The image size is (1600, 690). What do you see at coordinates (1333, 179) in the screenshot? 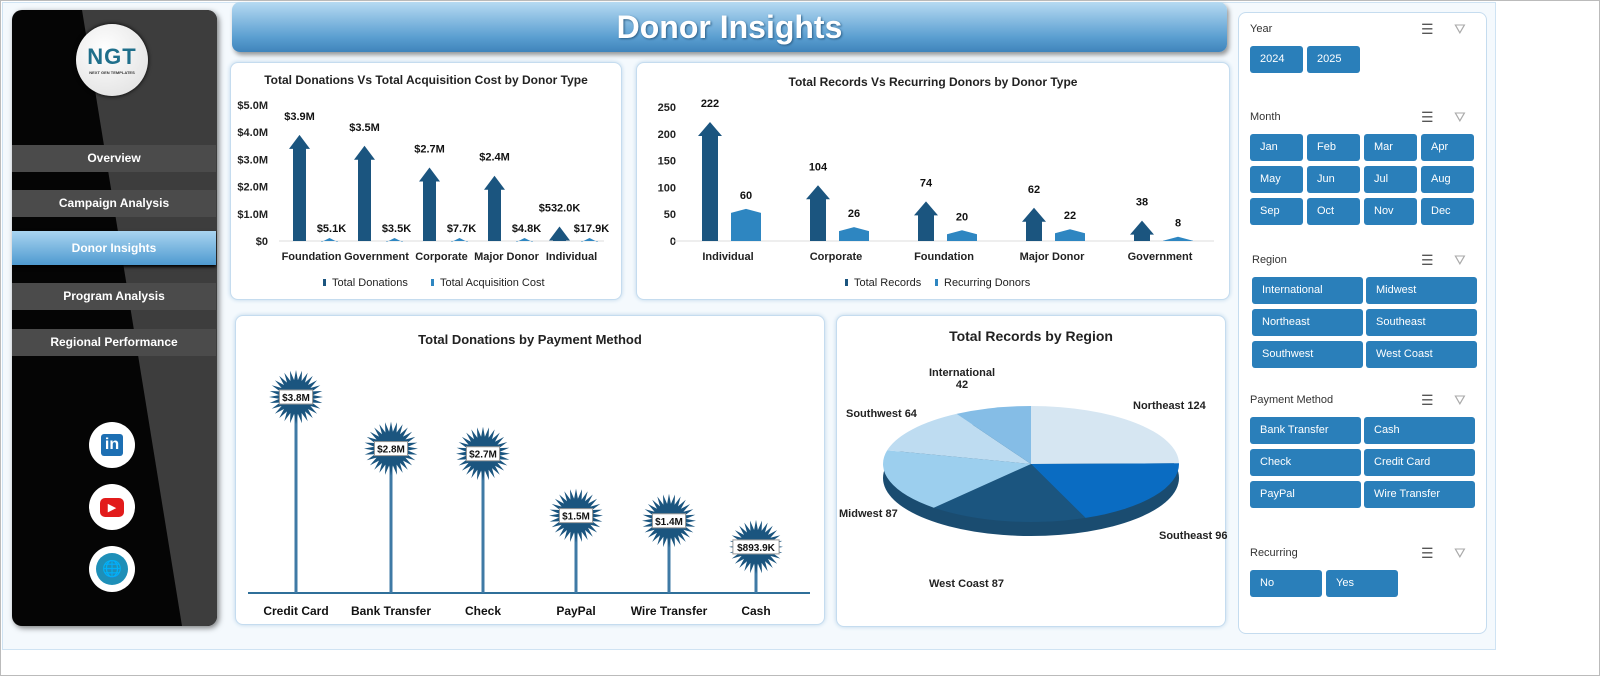
I see `month-slicer-item: Jun` at bounding box center [1333, 179].